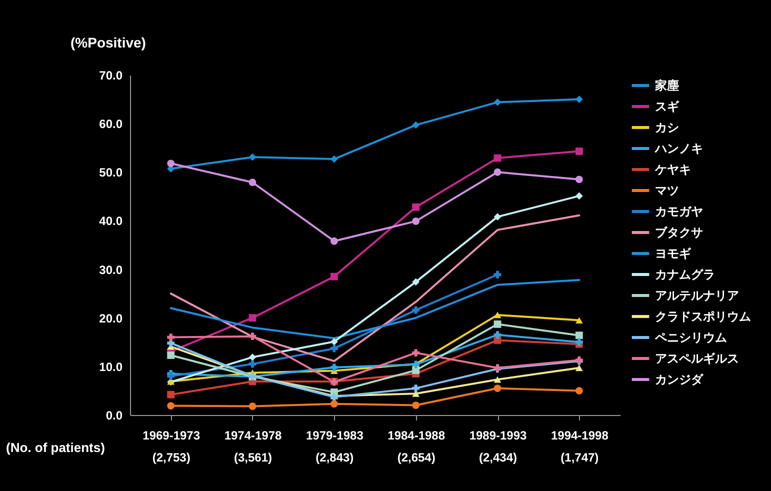 This screenshot has width=771, height=491. I want to click on legend-label: 家塵, so click(666, 85).